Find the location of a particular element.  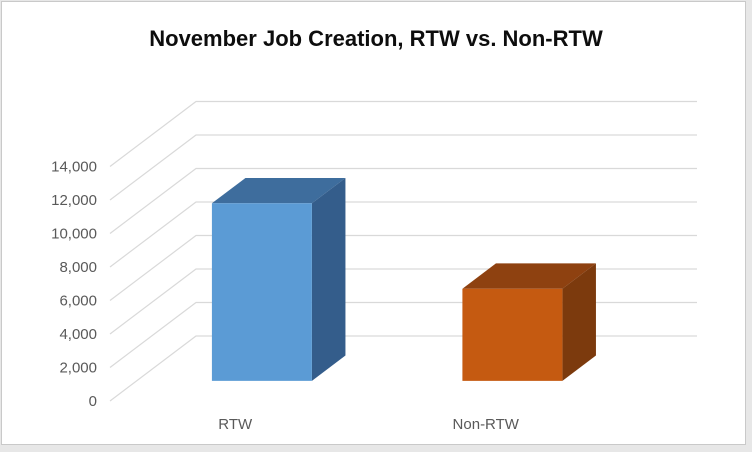

bar-rtw is located at coordinates (278, 279).